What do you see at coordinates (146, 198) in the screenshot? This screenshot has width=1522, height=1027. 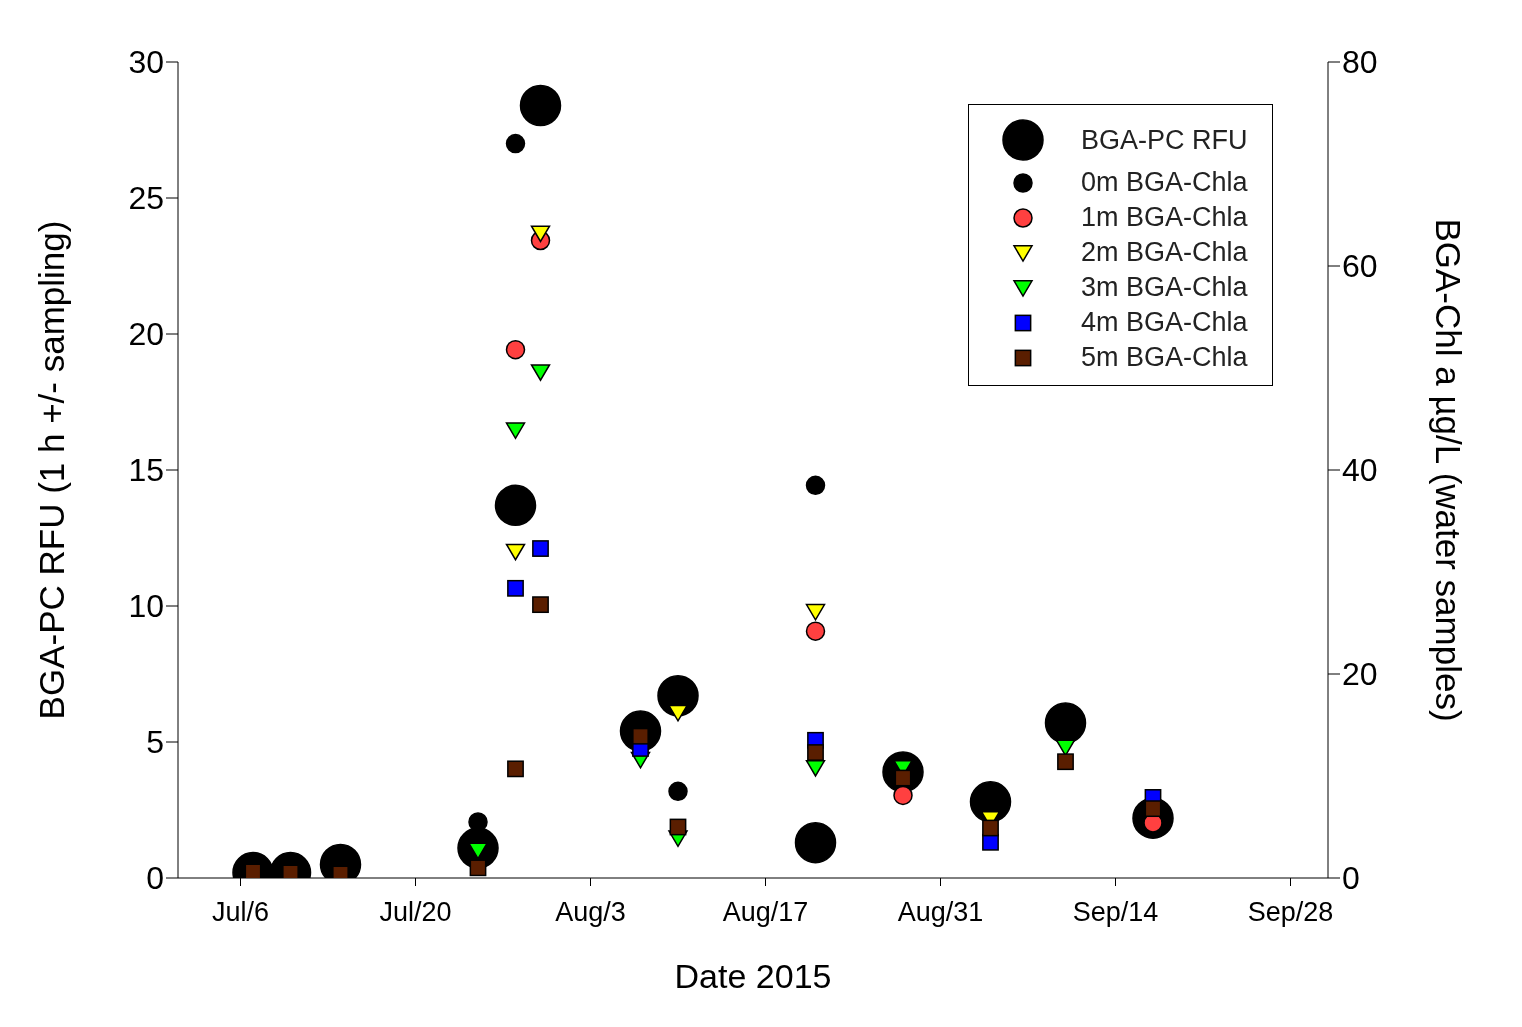 I see `y-tick-label: 25` at bounding box center [146, 198].